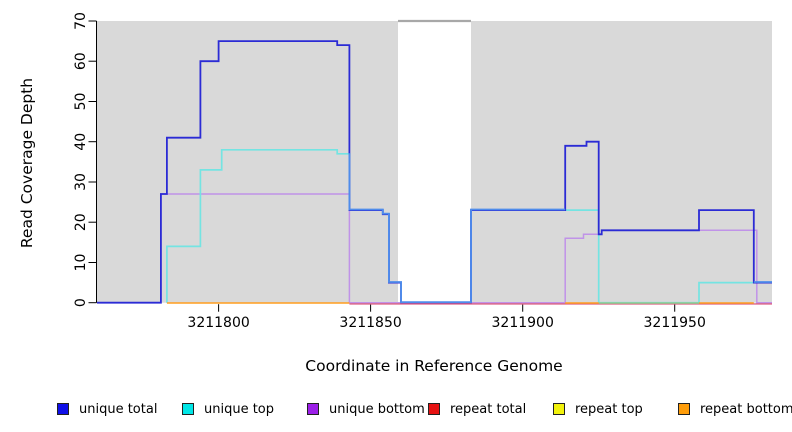 This screenshot has height=432, width=792. Describe the element at coordinates (81, 61) in the screenshot. I see `y-tick-label: 60` at that location.